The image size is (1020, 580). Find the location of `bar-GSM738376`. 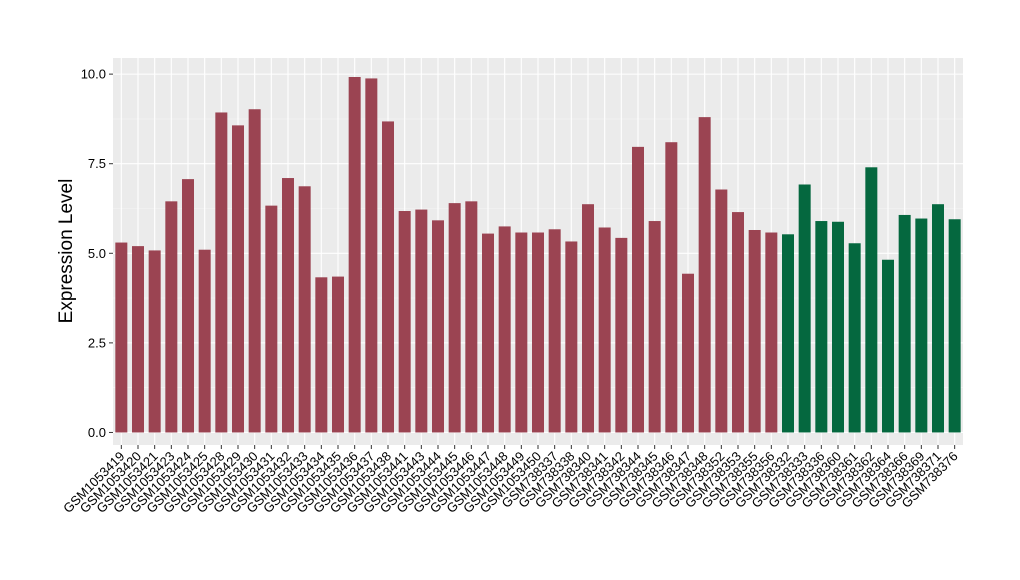

bar-GSM738376 is located at coordinates (954, 326).